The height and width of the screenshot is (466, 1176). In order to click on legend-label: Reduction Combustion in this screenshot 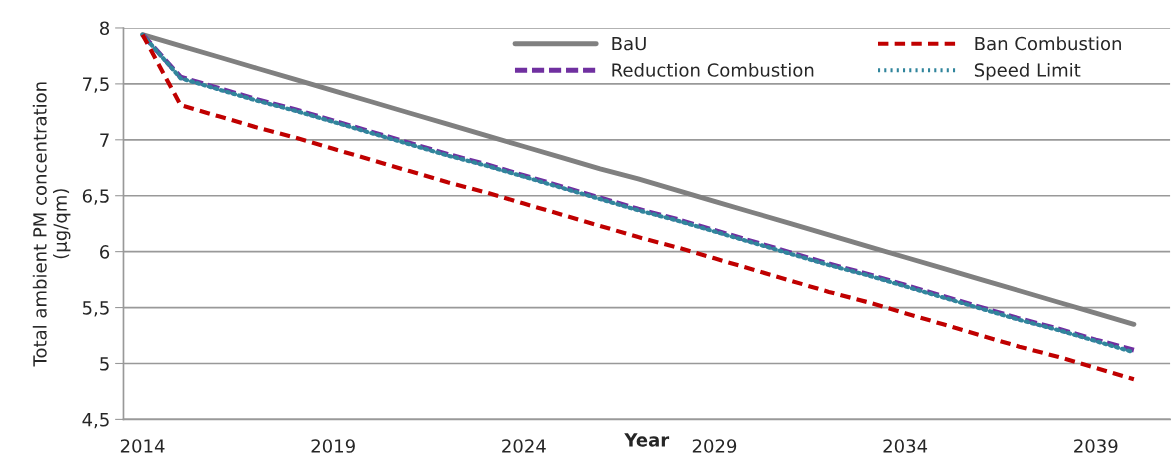, I will do `click(713, 69)`.